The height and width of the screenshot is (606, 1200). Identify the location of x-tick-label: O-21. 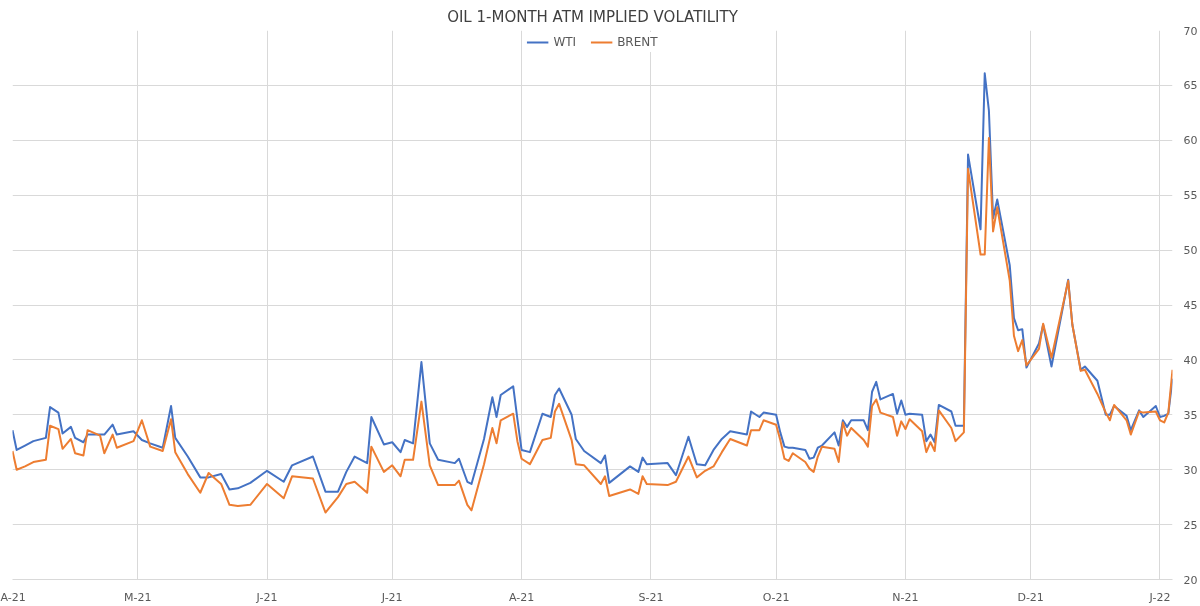
(776, 597).